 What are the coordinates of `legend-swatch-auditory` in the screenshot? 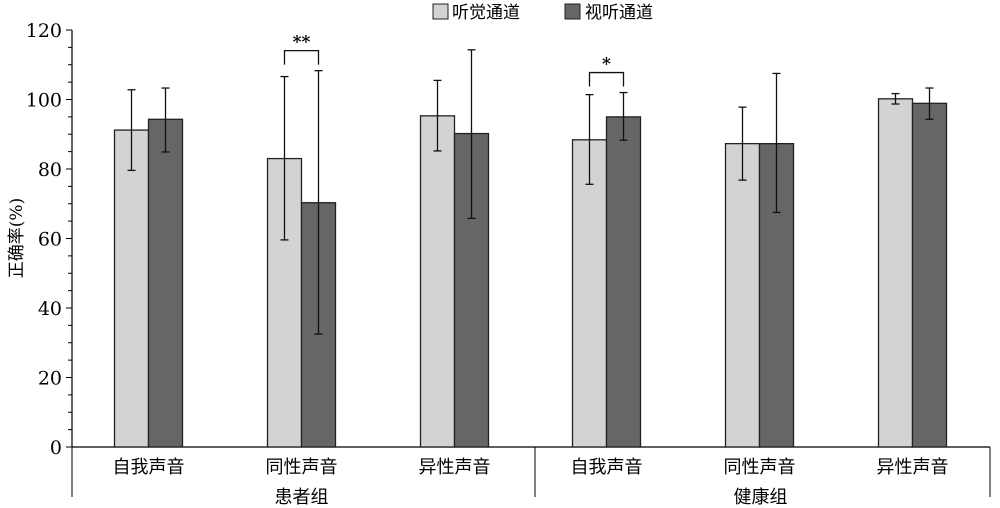 It's located at (440, 11).